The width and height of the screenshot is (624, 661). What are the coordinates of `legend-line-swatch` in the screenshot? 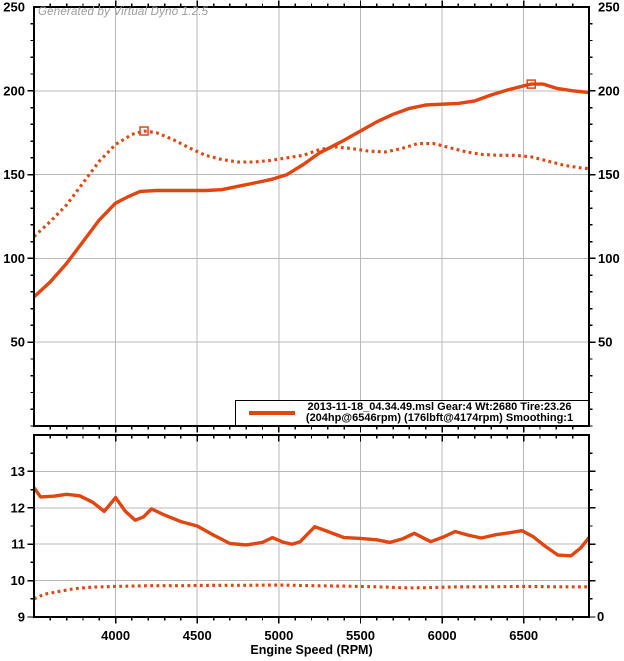 It's located at (272, 413).